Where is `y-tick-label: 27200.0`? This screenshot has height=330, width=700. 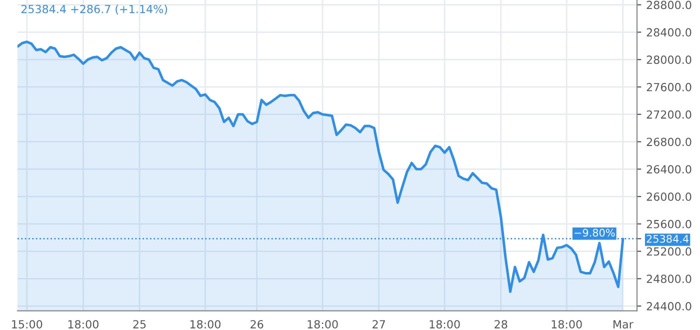
y-tick-label: 27200.0 is located at coordinates (669, 114).